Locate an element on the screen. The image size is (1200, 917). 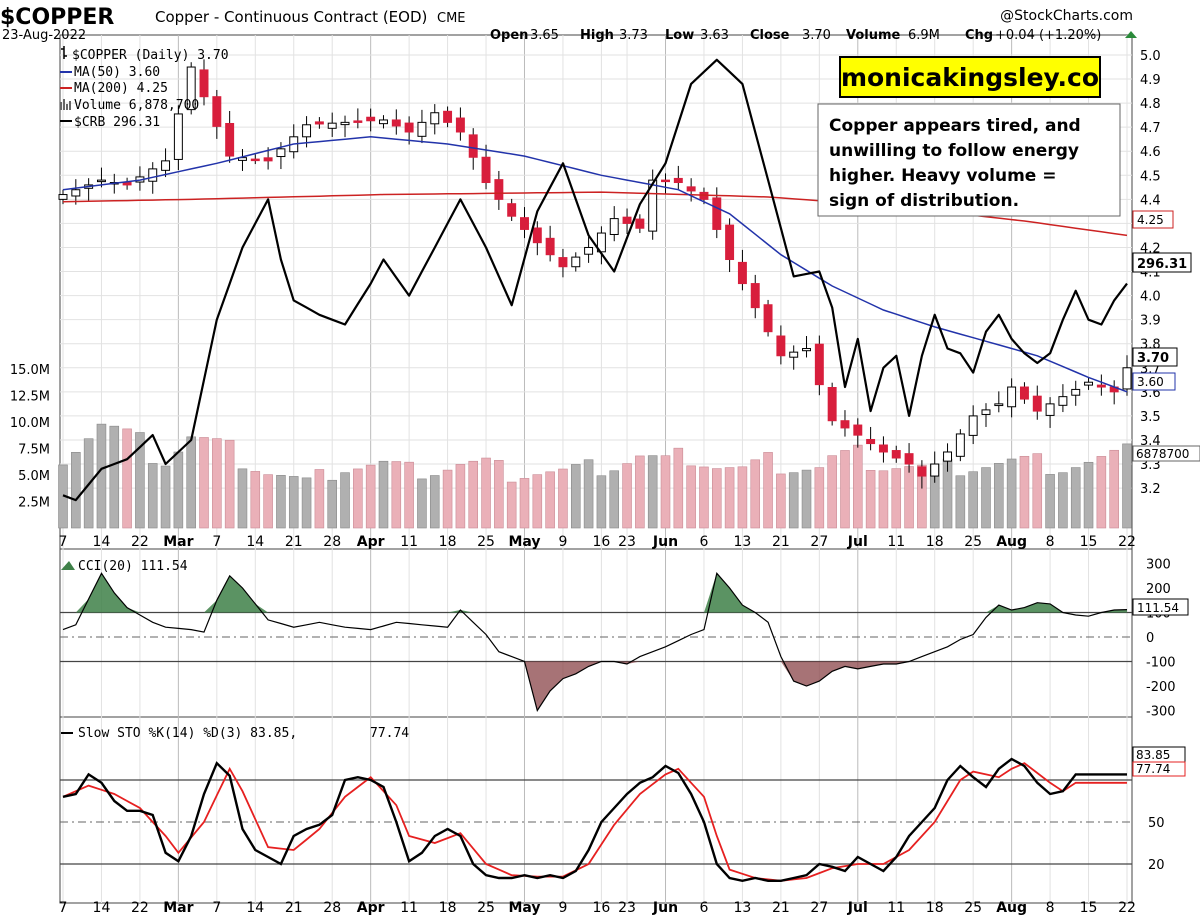
volume-tick-label: 2.5M is located at coordinates (34, 503).